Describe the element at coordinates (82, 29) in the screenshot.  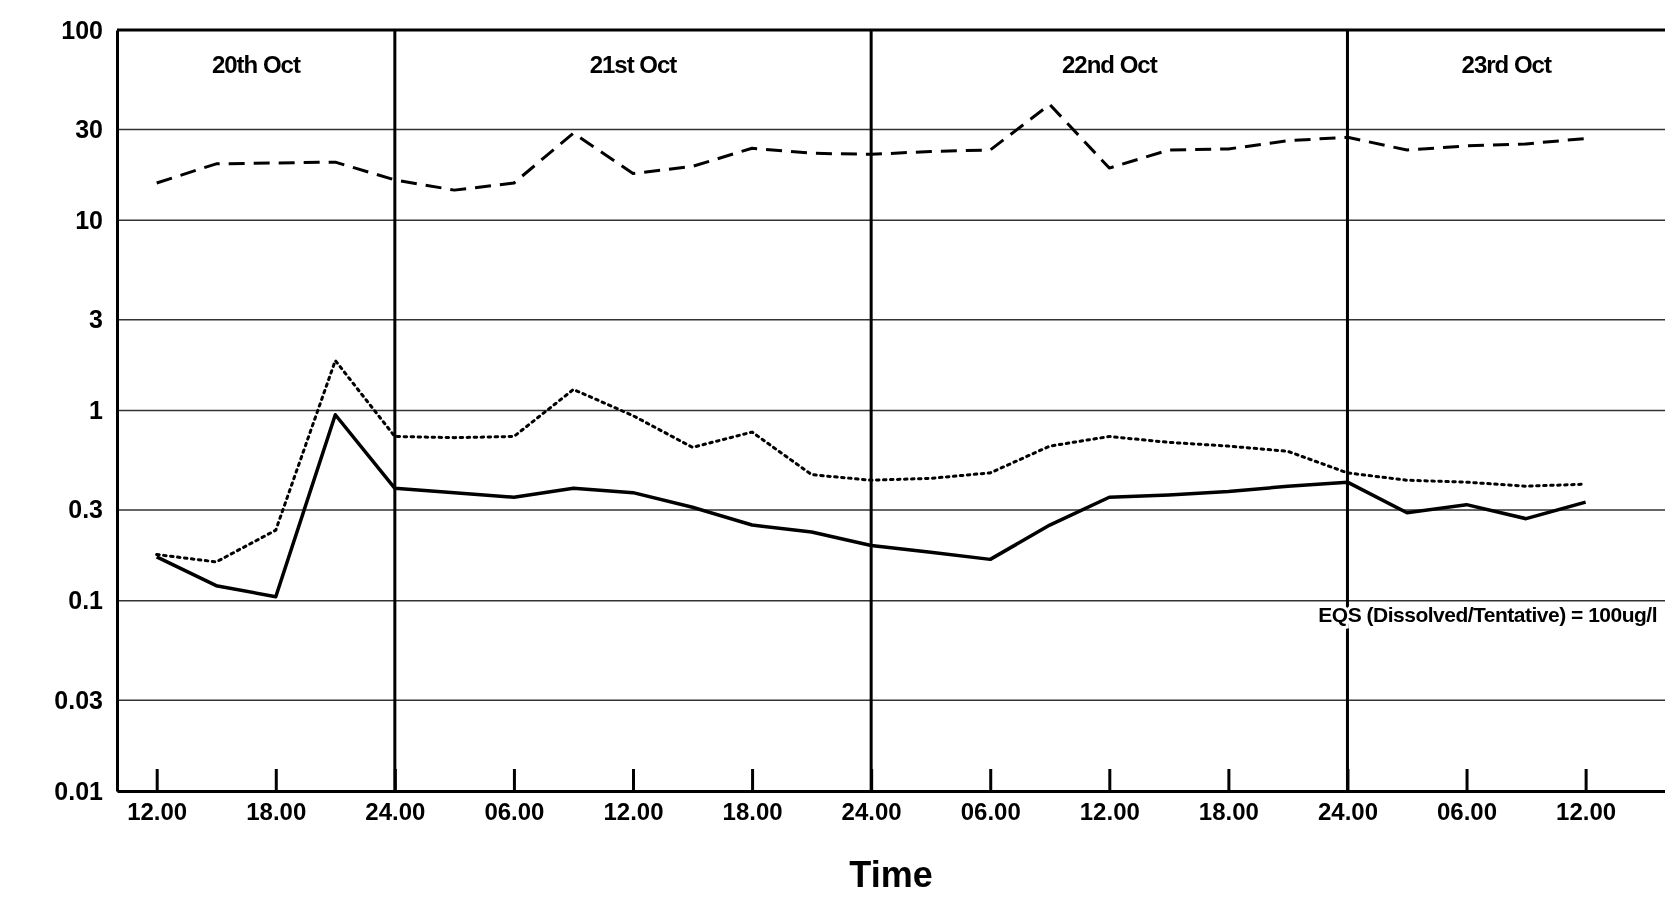
I see `y-tick-label: 100` at that location.